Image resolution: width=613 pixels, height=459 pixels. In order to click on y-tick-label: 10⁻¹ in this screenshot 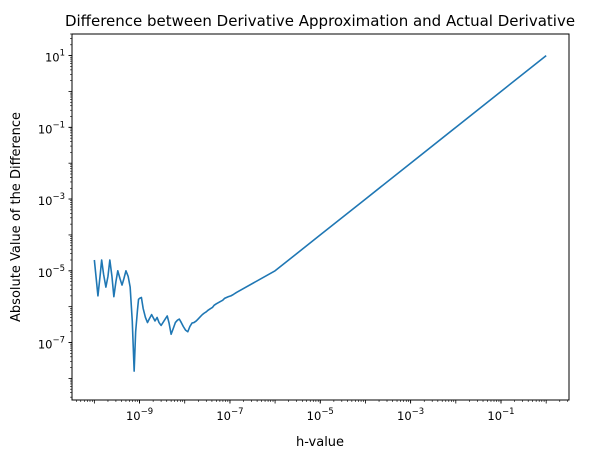, I will do `click(51, 128)`.